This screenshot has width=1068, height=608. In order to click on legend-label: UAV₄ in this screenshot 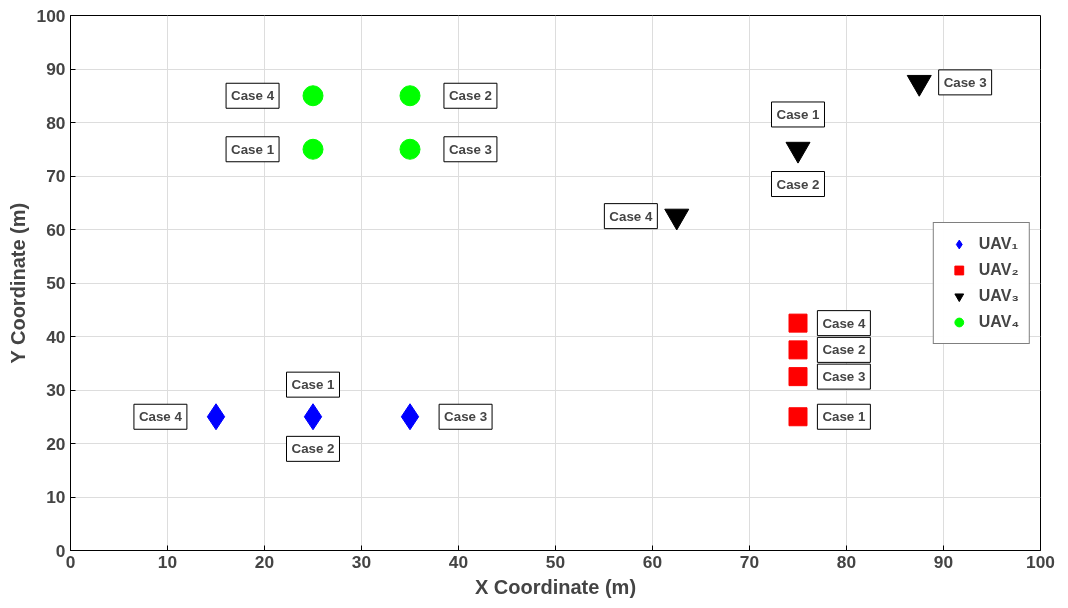, I will do `click(998, 321)`.